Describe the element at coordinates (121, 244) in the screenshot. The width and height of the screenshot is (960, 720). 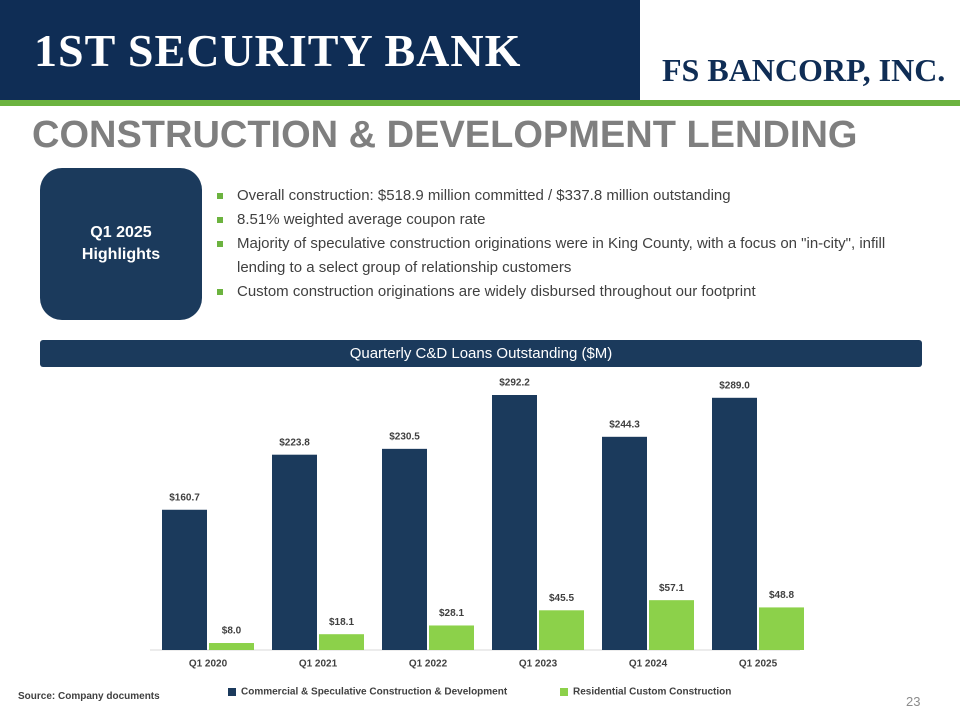
I see `highlights-box: Q1 2025 Highlights` at that location.